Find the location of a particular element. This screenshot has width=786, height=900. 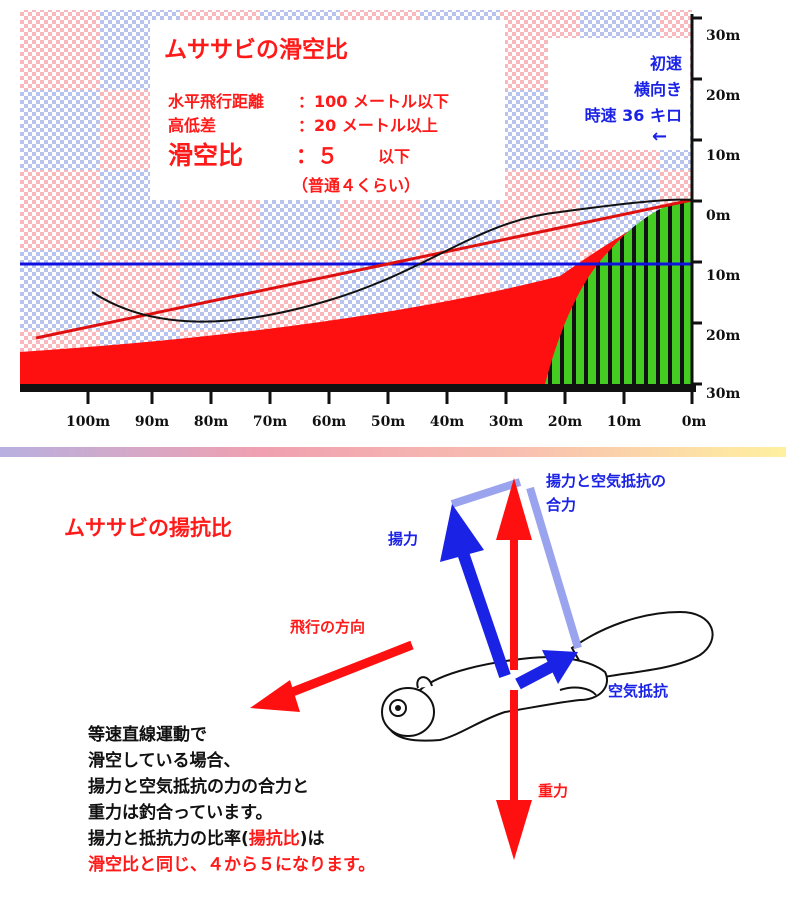

drag-arrow is located at coordinates (537, 674).